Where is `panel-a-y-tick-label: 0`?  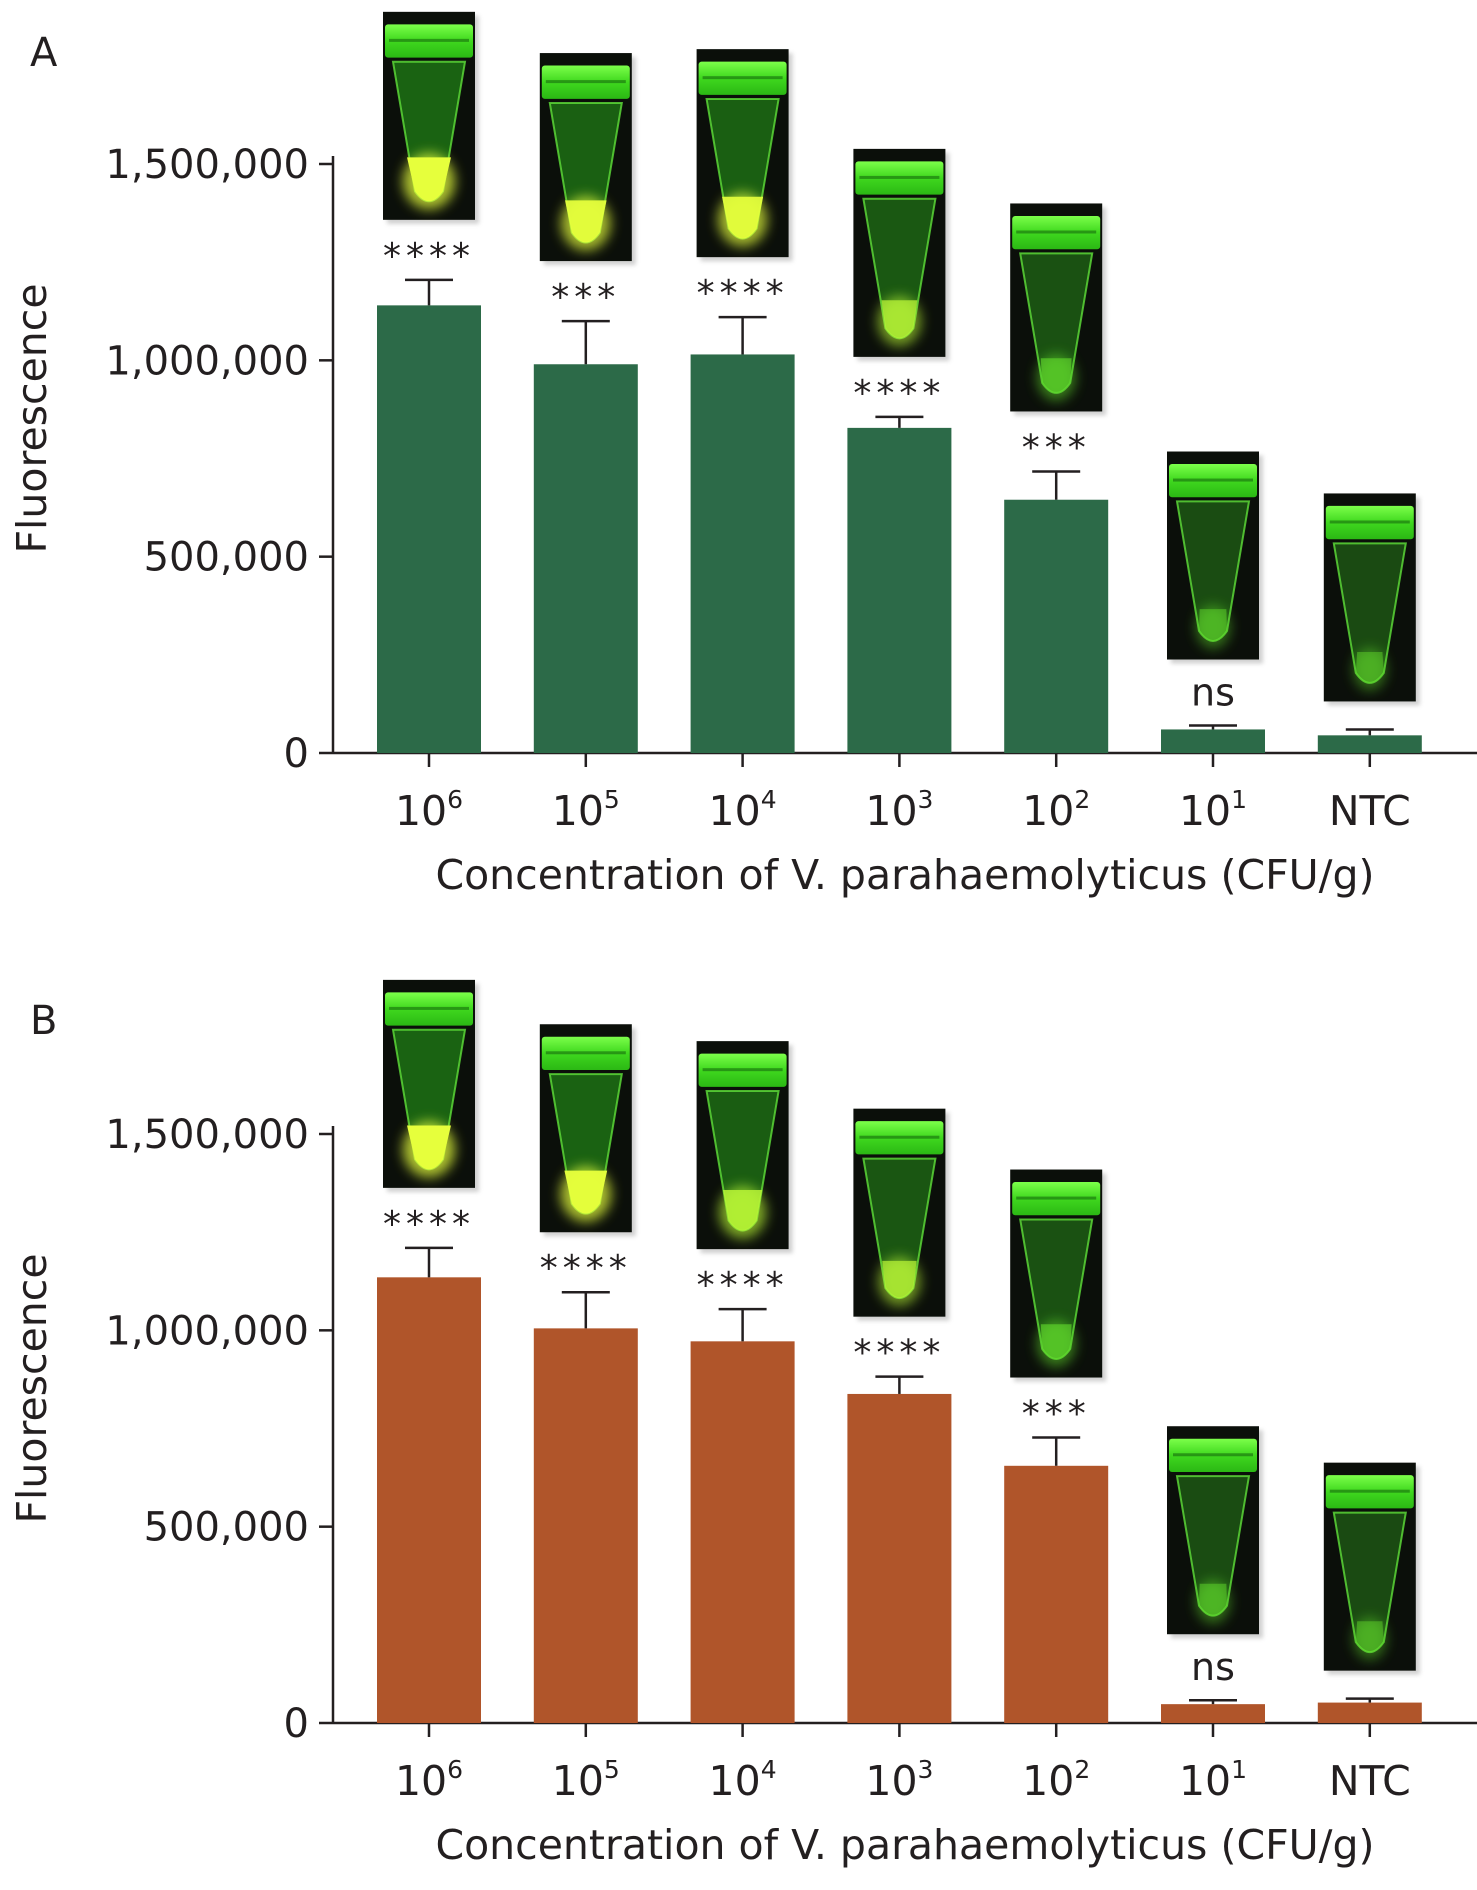 panel-a-y-tick-label: 0 is located at coordinates (296, 754).